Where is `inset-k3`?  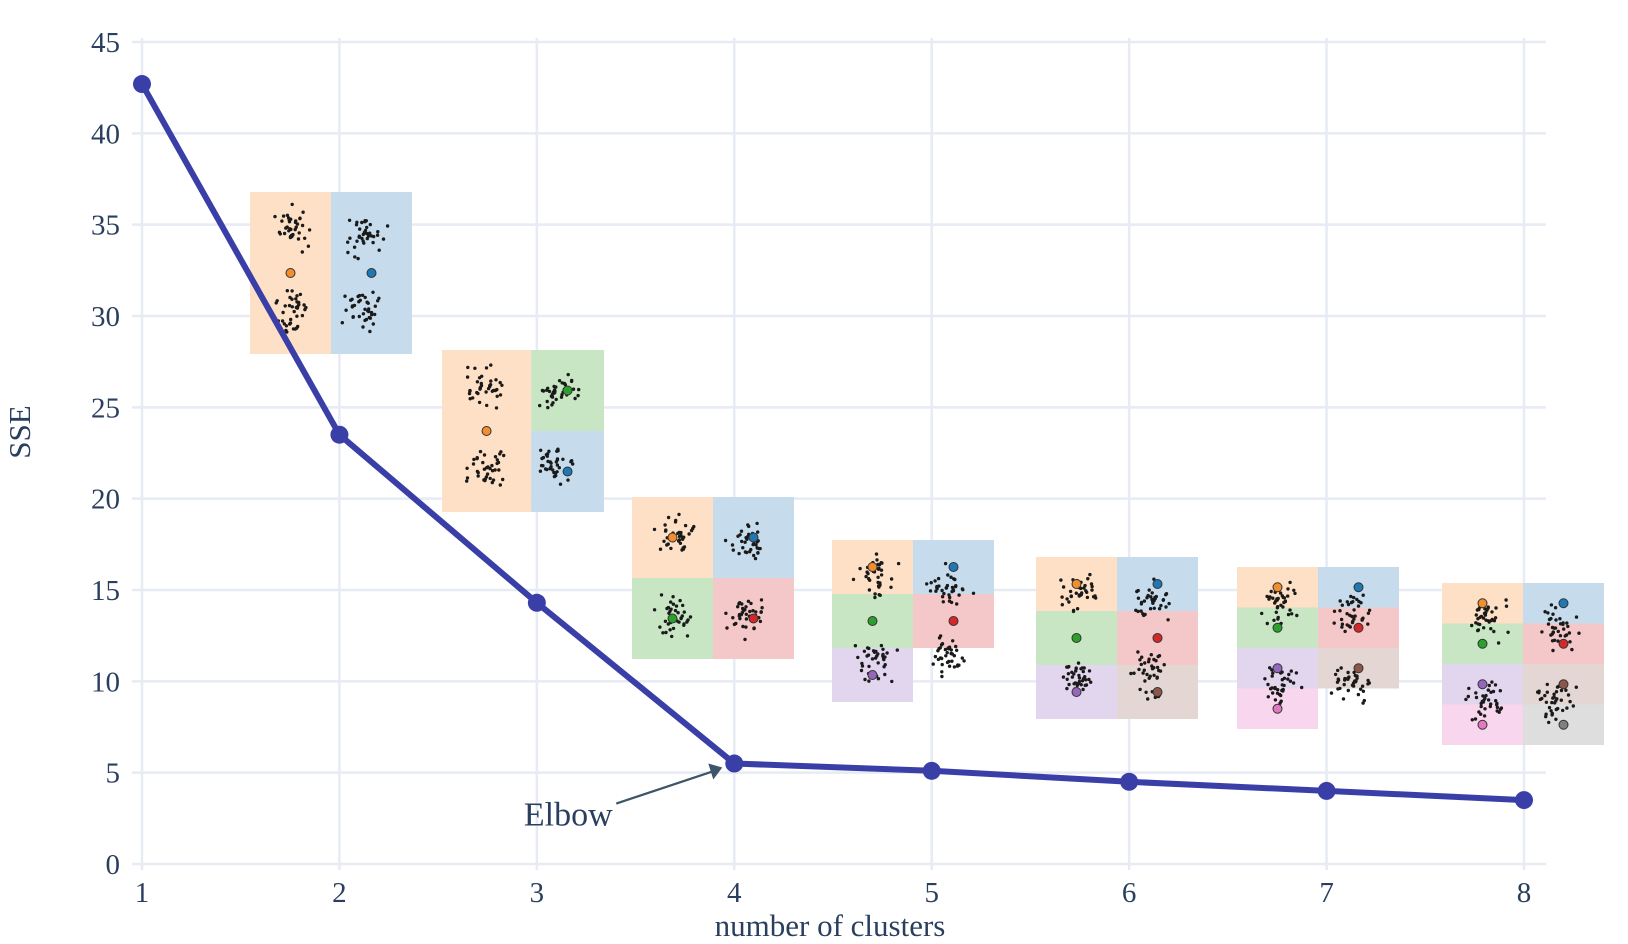 inset-k3 is located at coordinates (523, 431).